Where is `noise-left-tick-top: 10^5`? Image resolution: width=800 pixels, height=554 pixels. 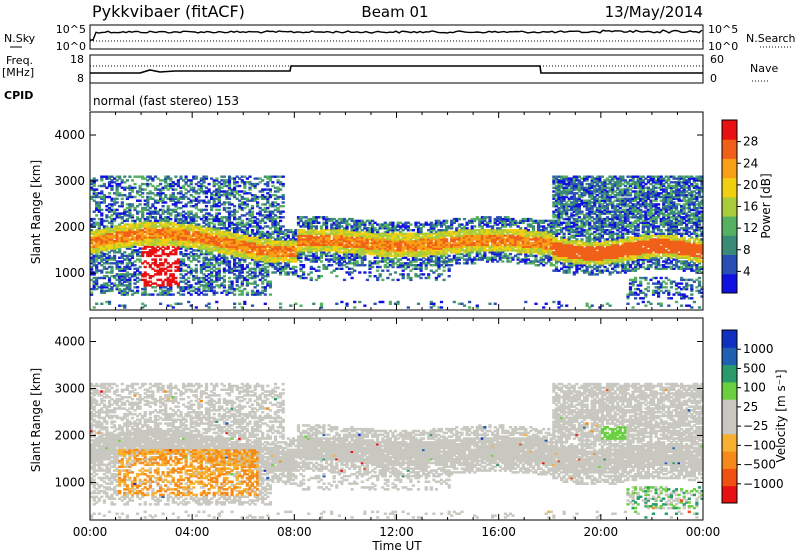
noise-left-tick-top: 10^5 is located at coordinates (71, 29).